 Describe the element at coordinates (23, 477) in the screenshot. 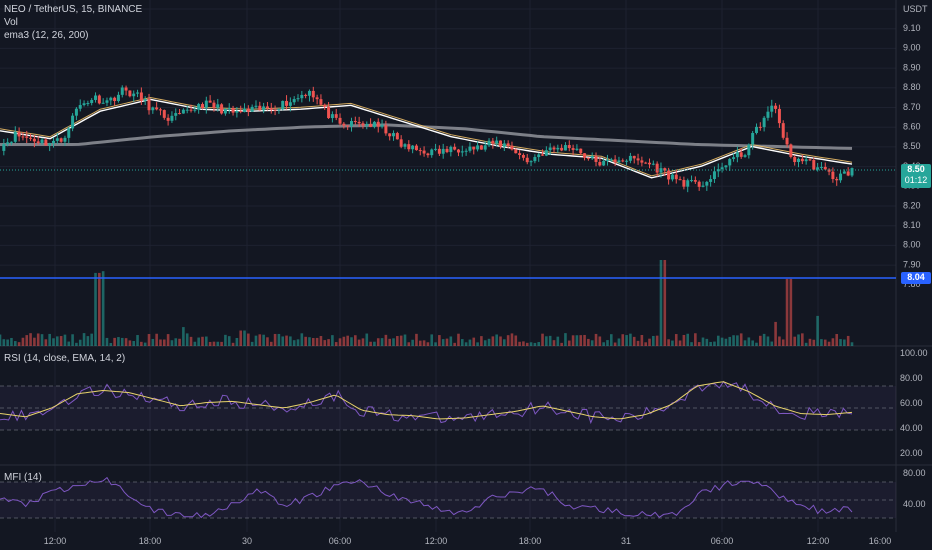

I see `mfi-legend: MFI (14)` at that location.